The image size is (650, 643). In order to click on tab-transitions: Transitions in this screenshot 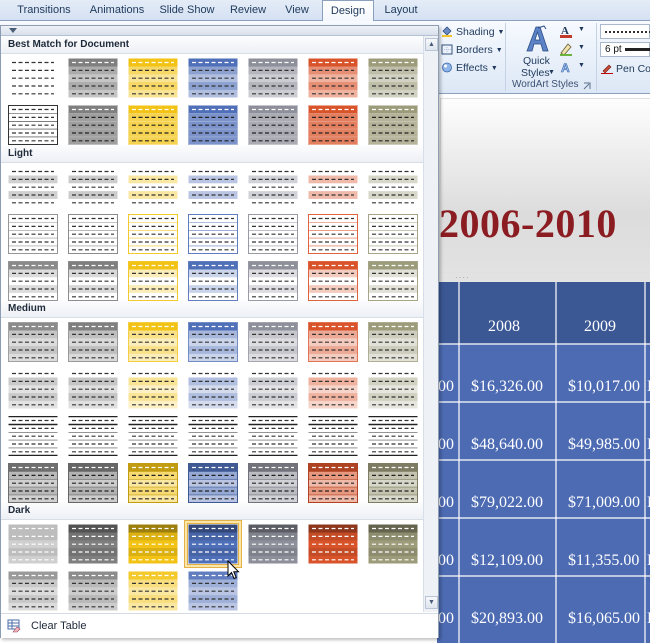, I will do `click(44, 10)`.